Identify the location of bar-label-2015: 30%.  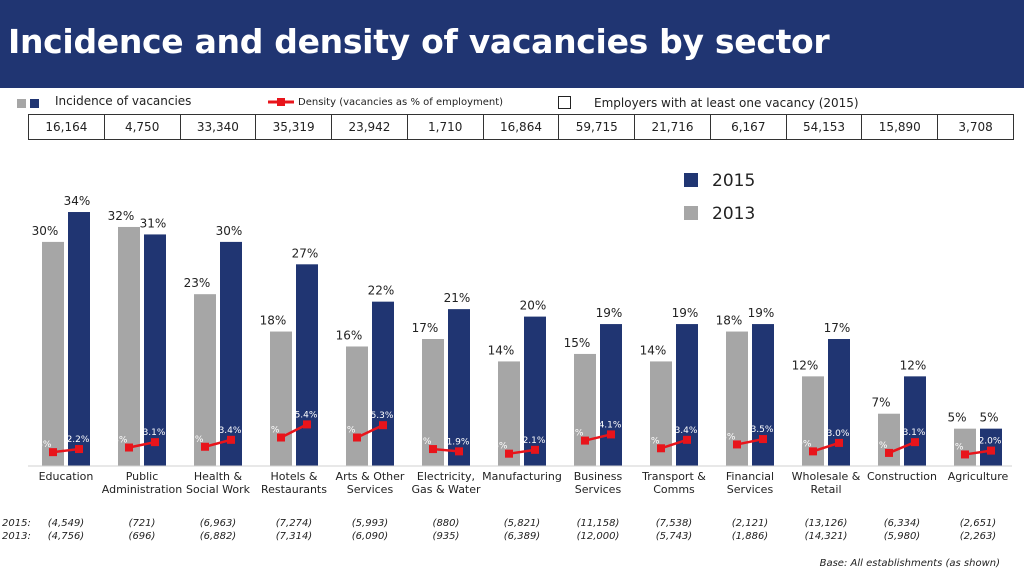
(229, 231).